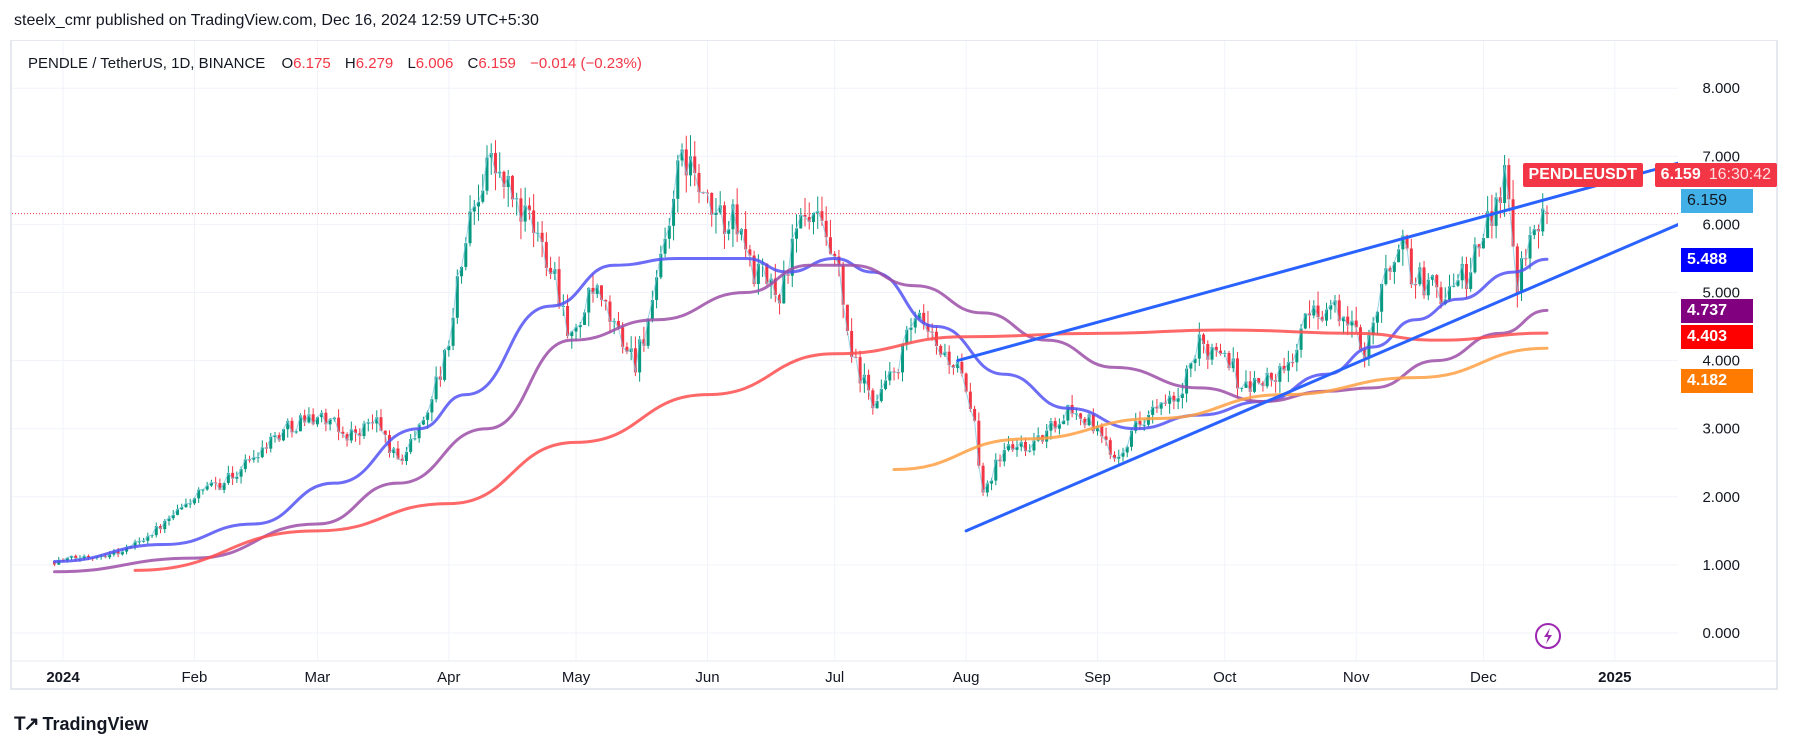 The image size is (1793, 750). Describe the element at coordinates (81, 724) in the screenshot. I see `tradingview-logo: T↗ TradingView` at that location.